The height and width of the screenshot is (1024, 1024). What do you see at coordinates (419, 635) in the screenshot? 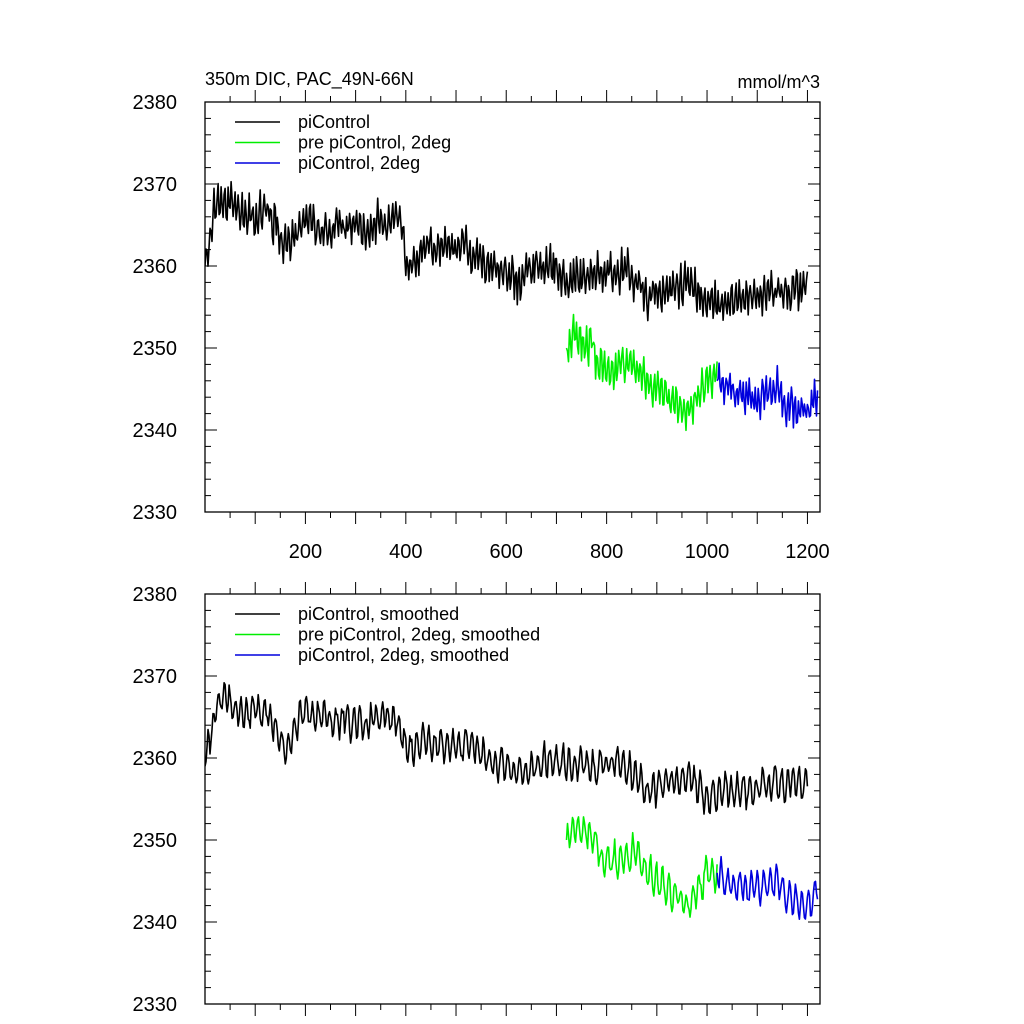
I see `legend-label: pre piControl, 2deg, smoothed` at bounding box center [419, 635].